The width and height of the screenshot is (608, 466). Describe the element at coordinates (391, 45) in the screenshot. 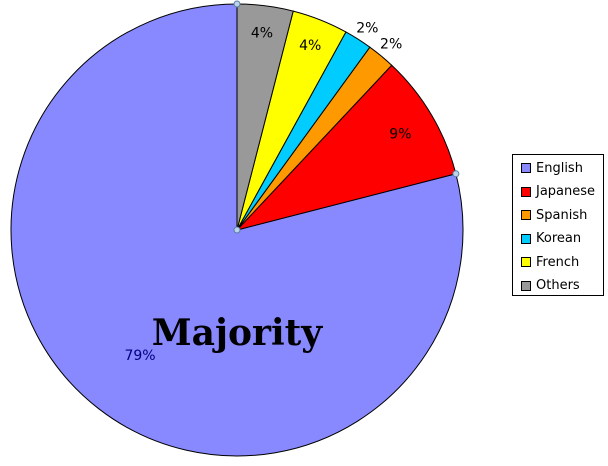

I see `data-label-spanish: 2%` at that location.